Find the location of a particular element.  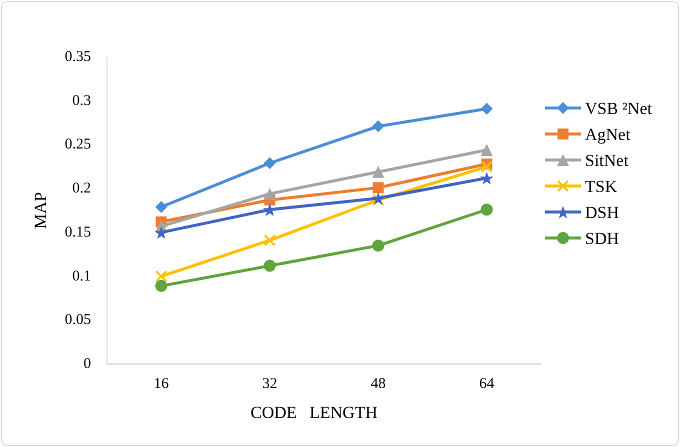

legend-label: SitNet is located at coordinates (607, 160).